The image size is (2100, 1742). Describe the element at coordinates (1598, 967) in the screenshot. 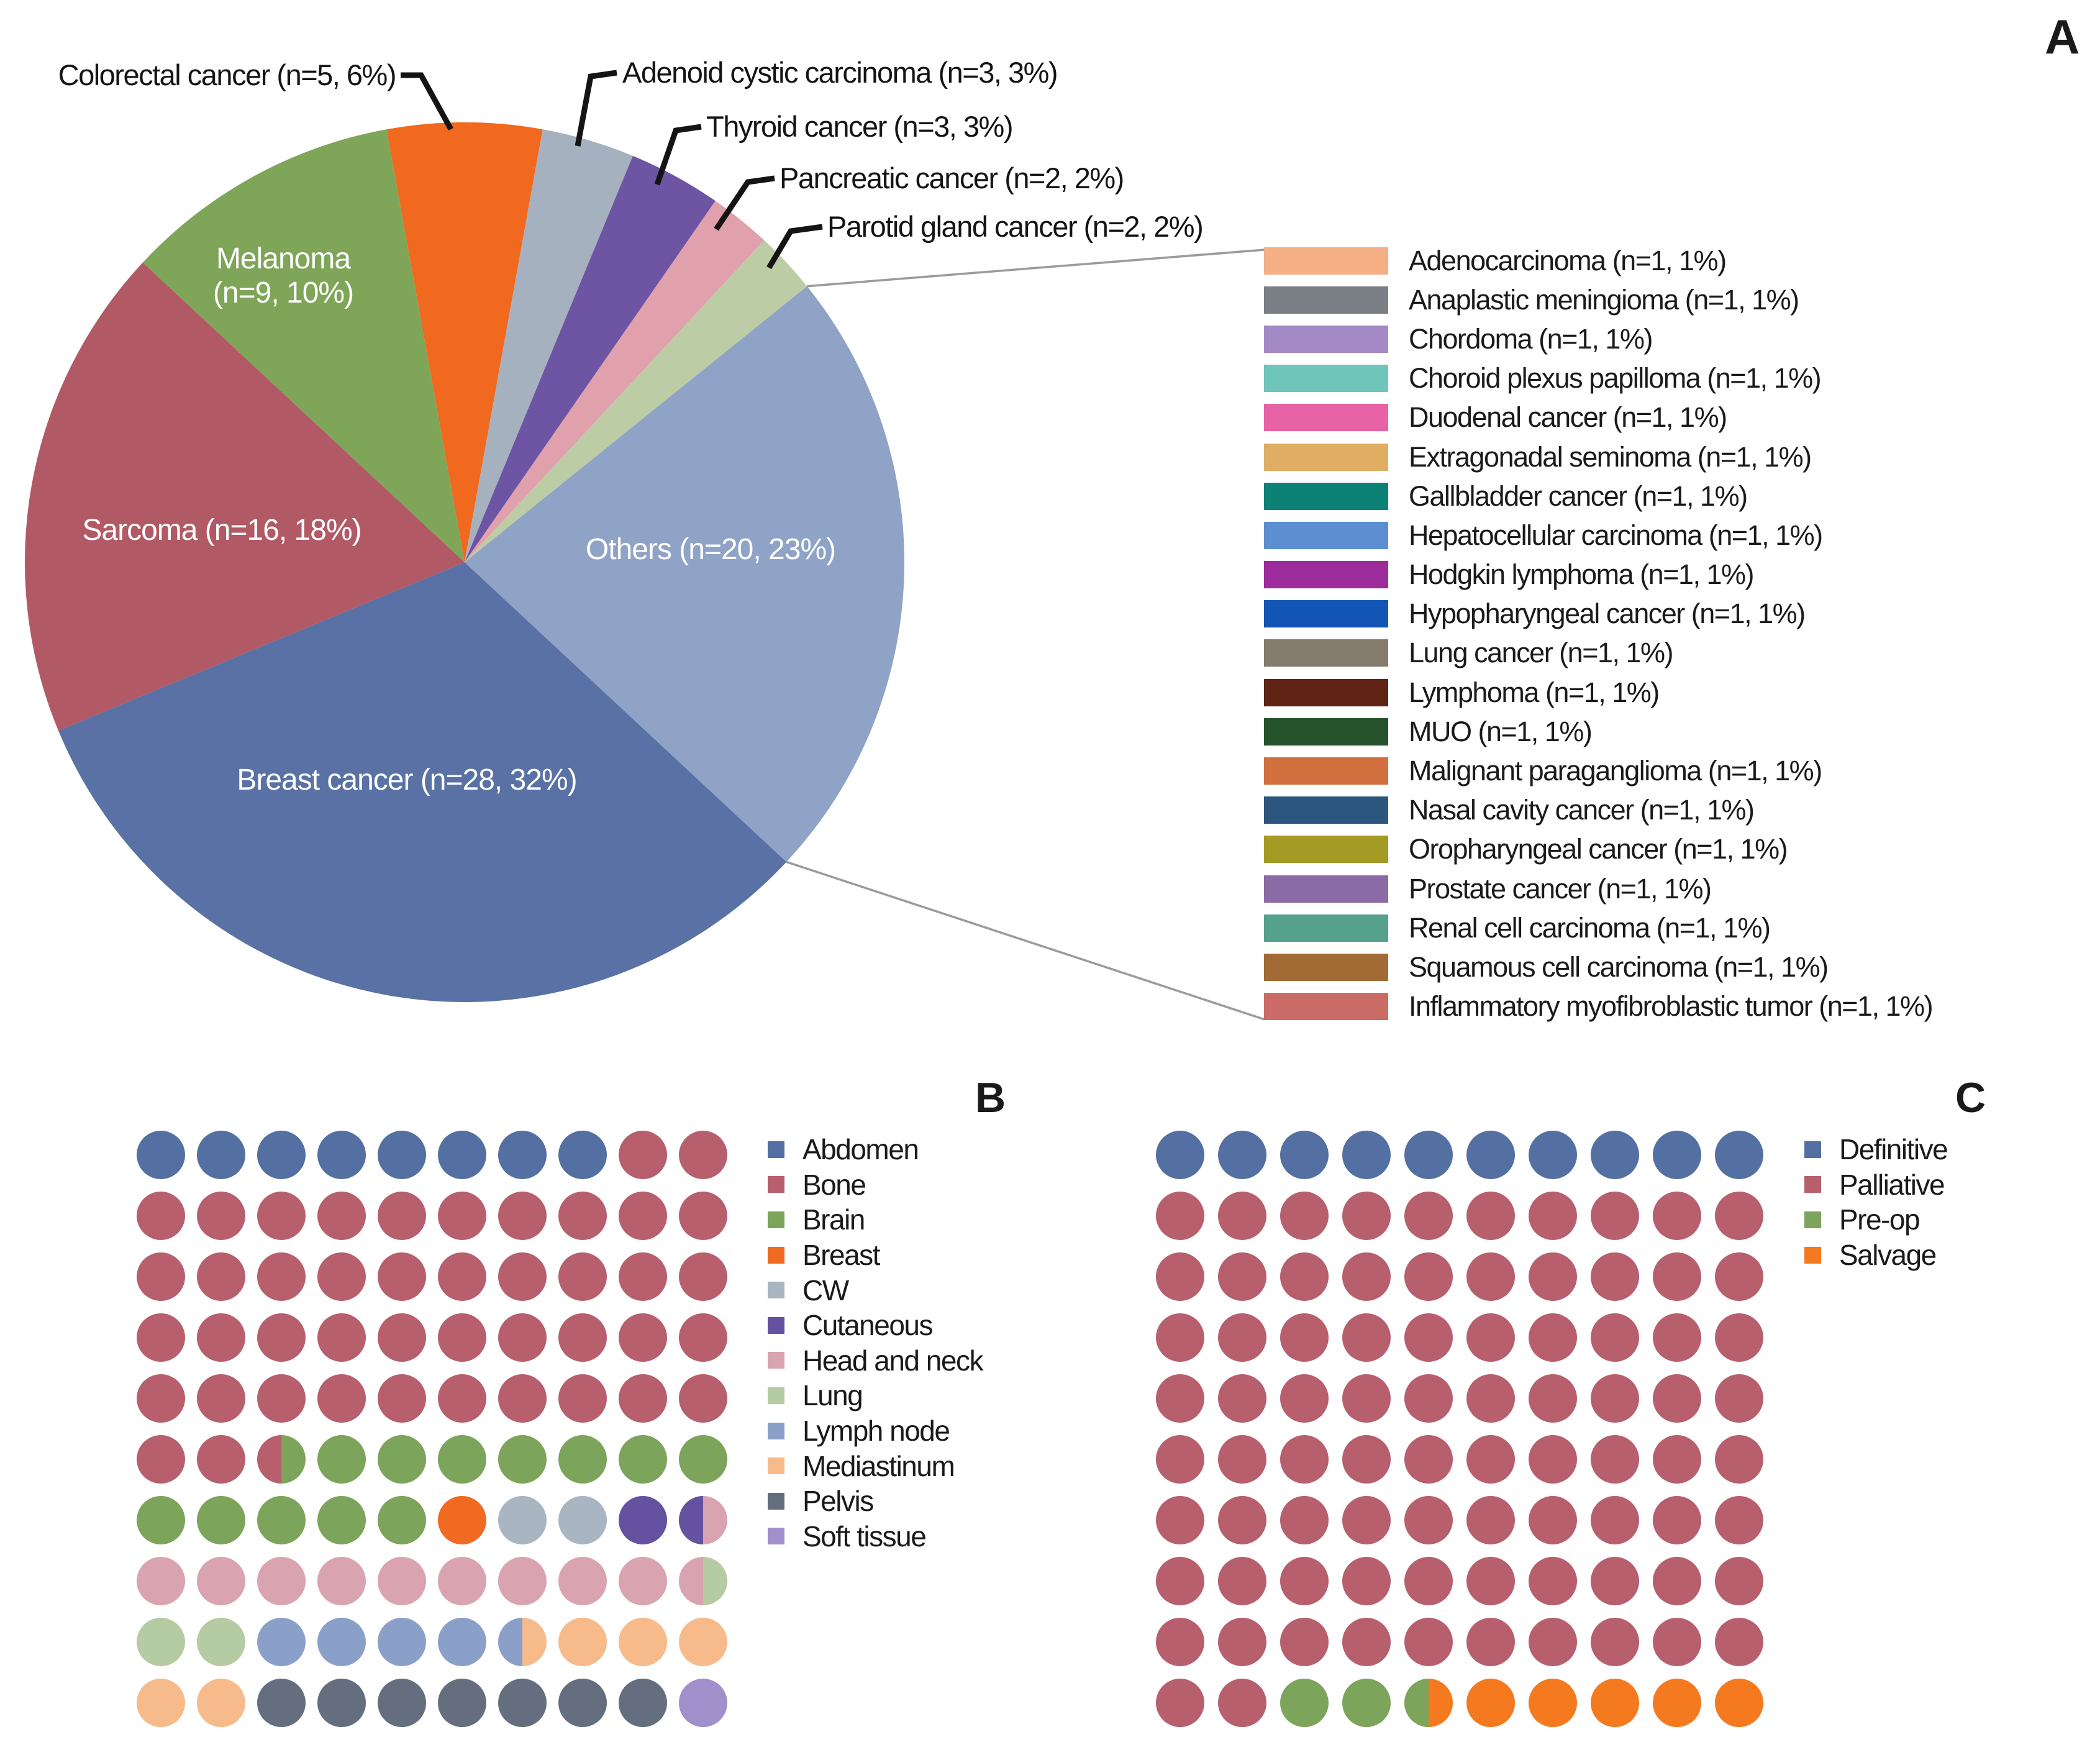

I see `legend-item: Squamous cell carcinoma (n=1, 1%)` at that location.